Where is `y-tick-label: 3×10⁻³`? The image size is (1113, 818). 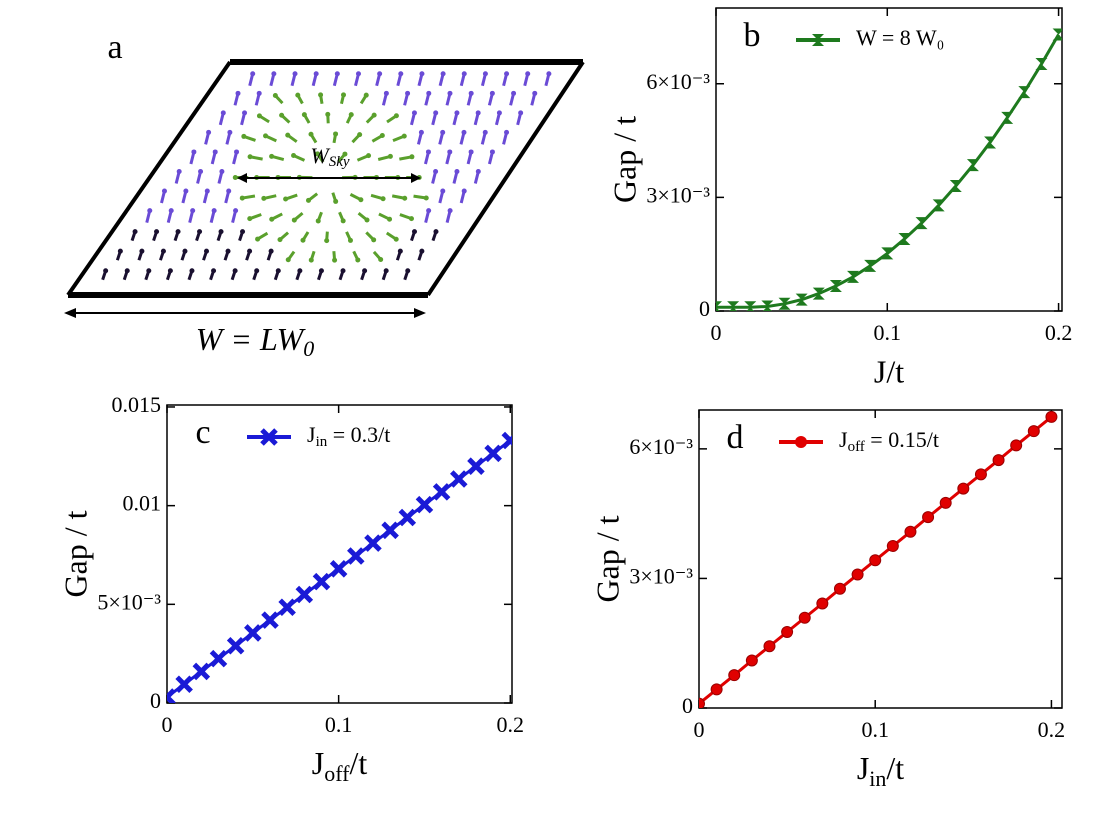
y-tick-label: 3×10⁻³ is located at coordinates (661, 575).